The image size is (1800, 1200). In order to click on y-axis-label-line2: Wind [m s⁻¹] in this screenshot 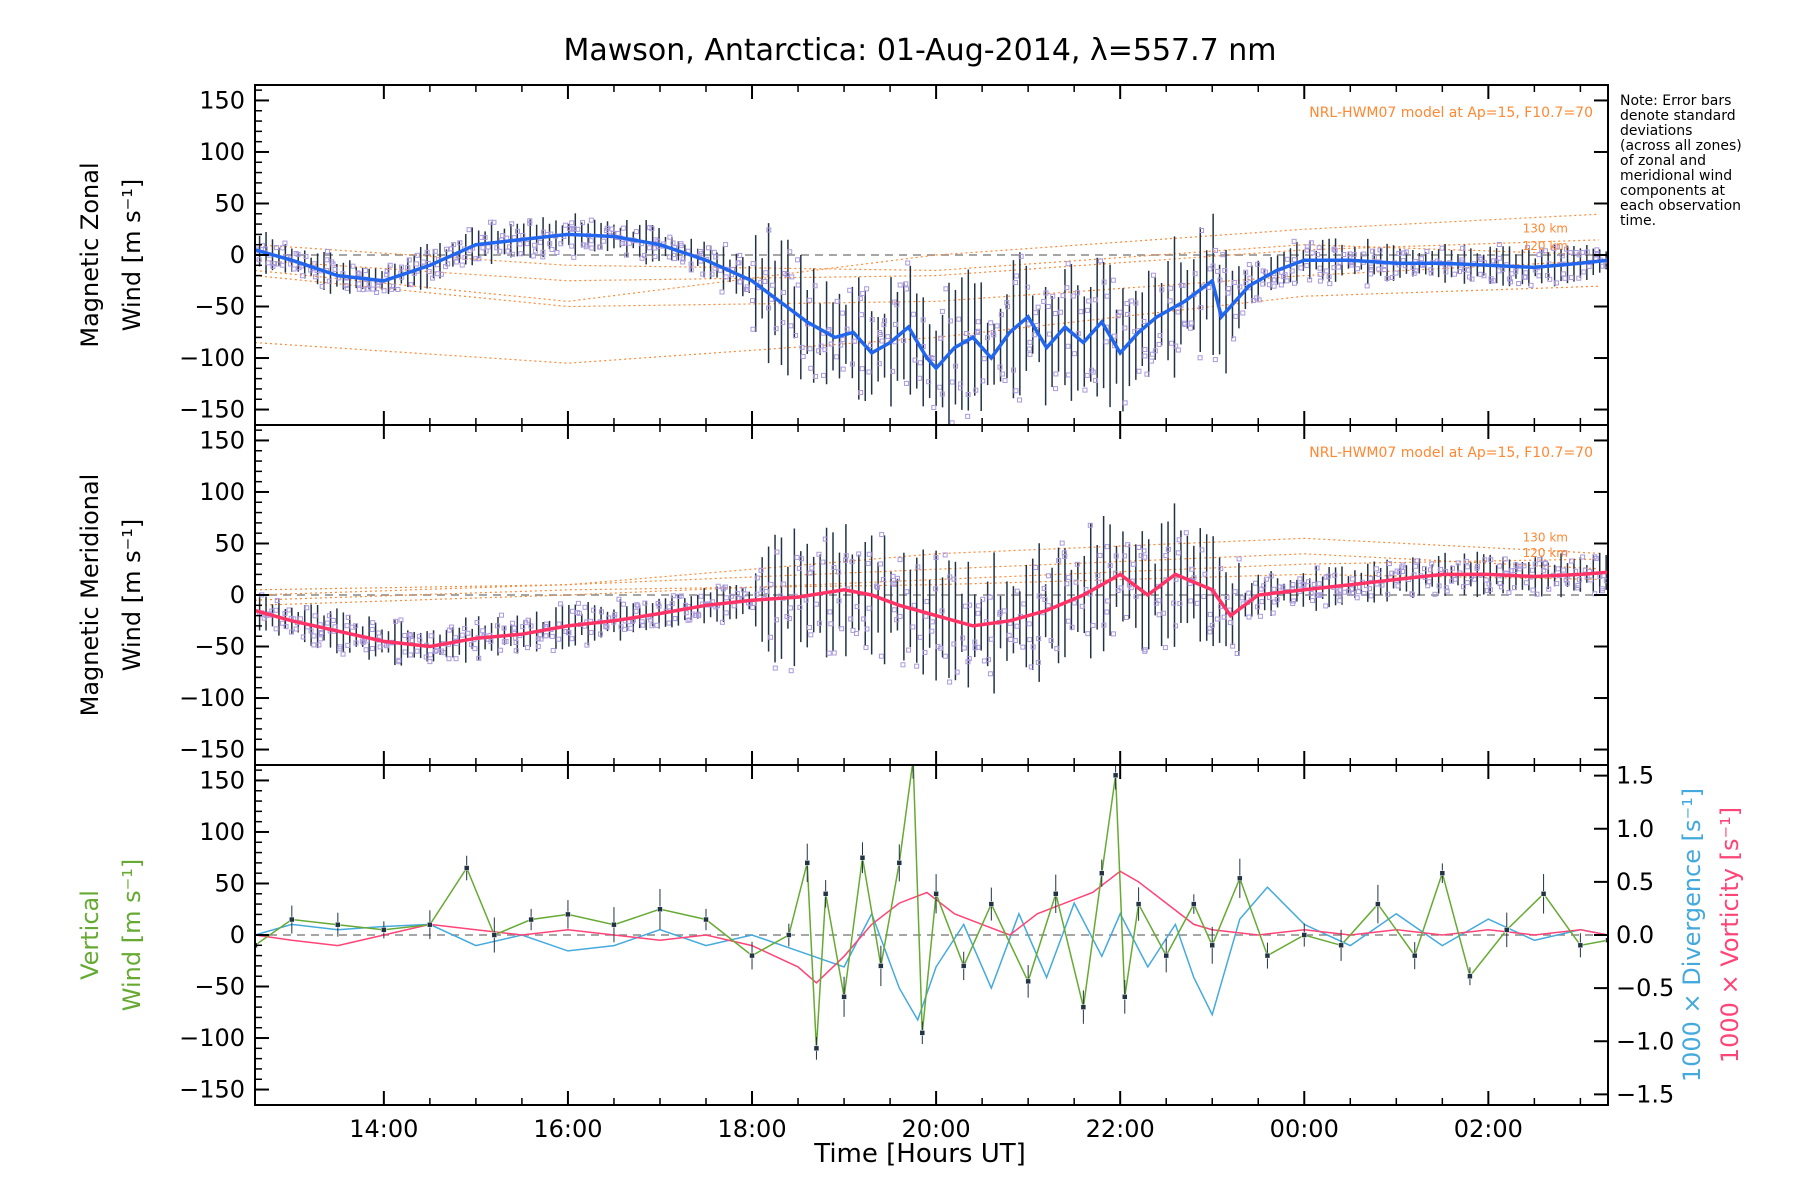, I will do `click(132, 935)`.